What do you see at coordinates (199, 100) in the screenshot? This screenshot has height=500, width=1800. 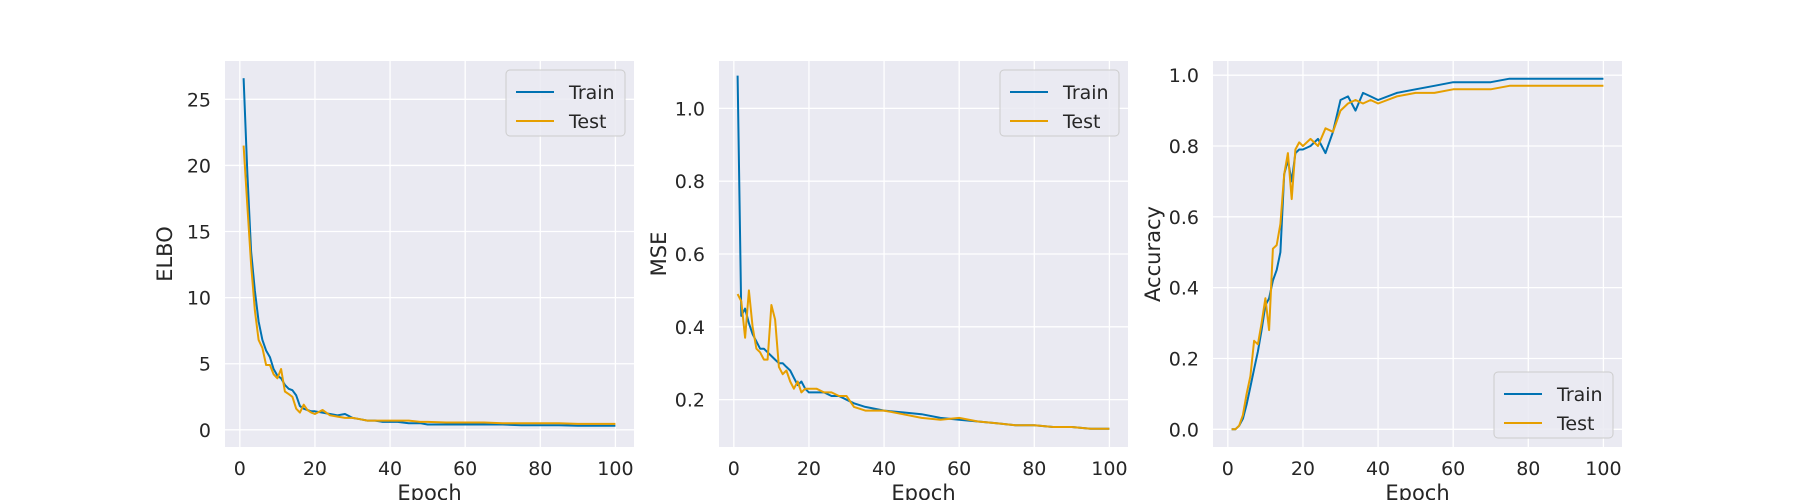 I see `y-tick-label: 25` at bounding box center [199, 100].